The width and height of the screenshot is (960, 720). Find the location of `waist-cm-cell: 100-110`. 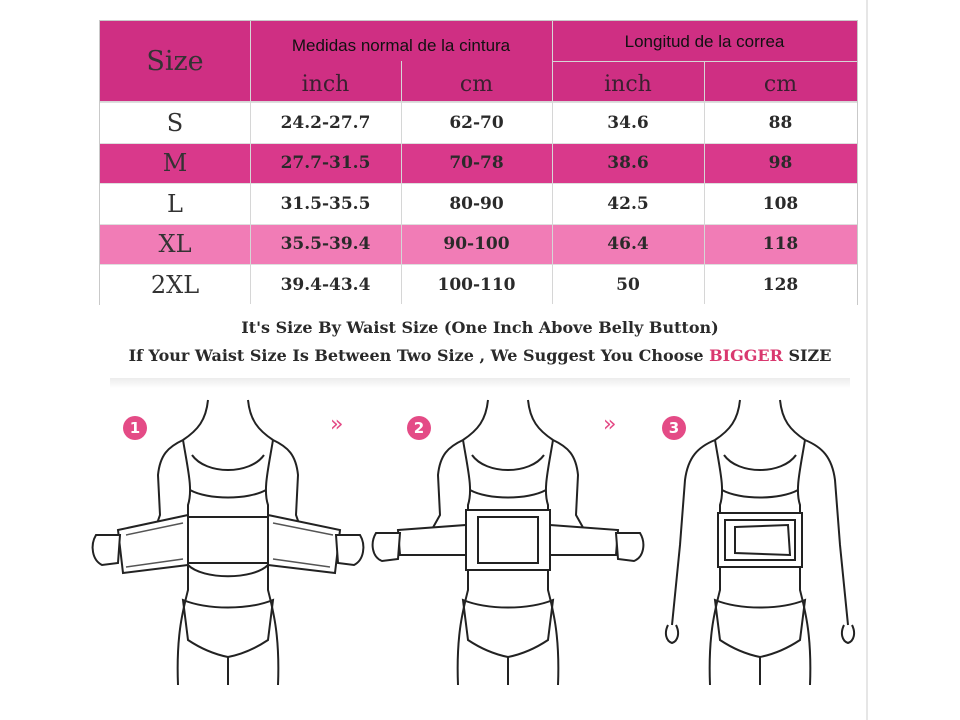

waist-cm-cell: 100-110 is located at coordinates (476, 284).